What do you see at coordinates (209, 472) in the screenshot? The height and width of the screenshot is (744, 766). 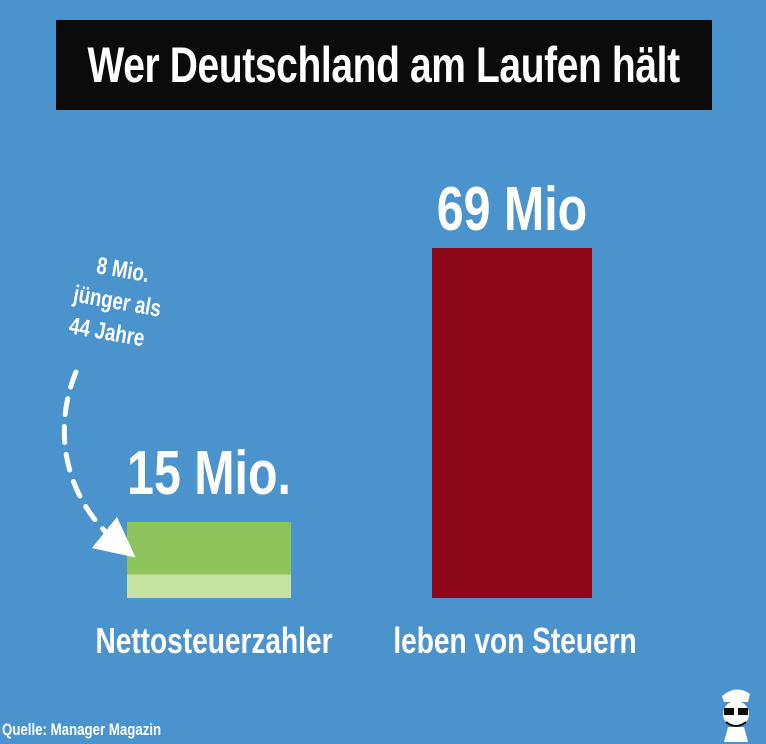 I see `value-label-nettosteuerzahler: 15 Mio.` at bounding box center [209, 472].